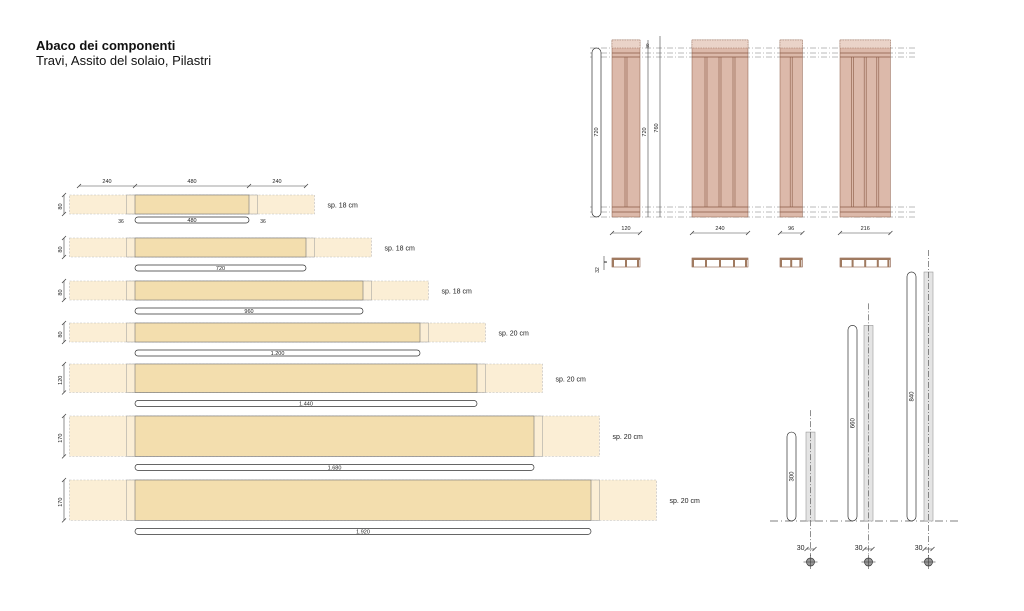  I want to click on beam-height-label: 120, so click(61, 380).